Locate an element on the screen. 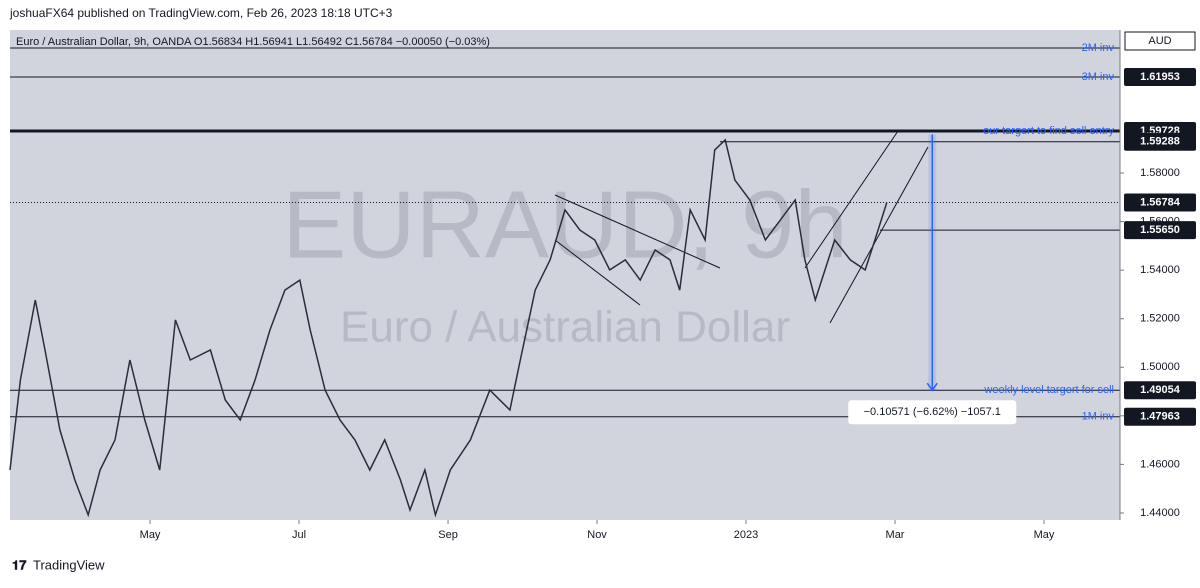  currency: AUD is located at coordinates (1159, 41).